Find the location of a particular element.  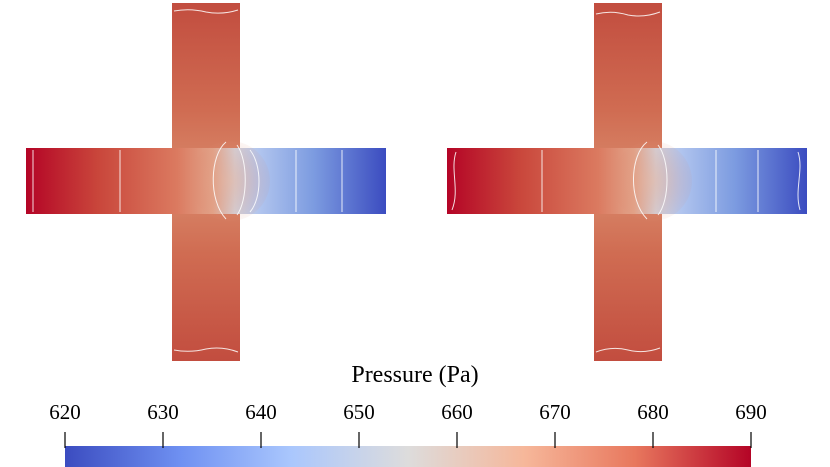

colorbar-tick-label: 630 is located at coordinates (163, 412).